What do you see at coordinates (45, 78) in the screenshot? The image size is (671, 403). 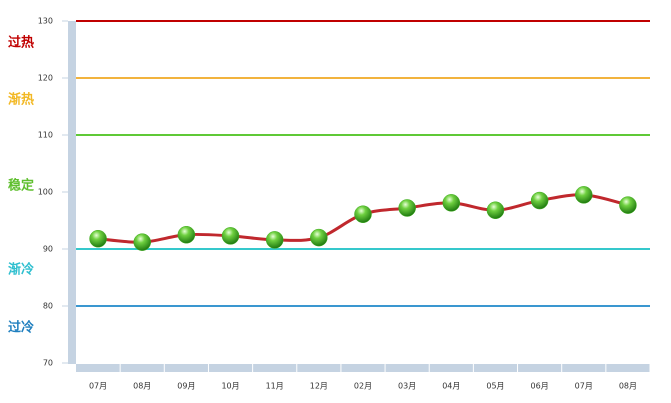 I see `y-tick-label: 120` at bounding box center [45, 78].